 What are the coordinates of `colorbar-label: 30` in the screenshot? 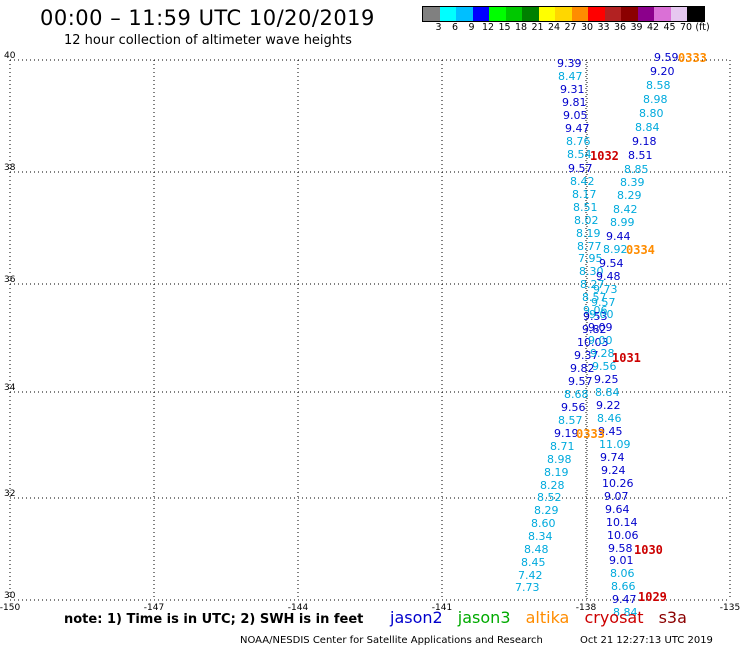 It's located at (587, 27).